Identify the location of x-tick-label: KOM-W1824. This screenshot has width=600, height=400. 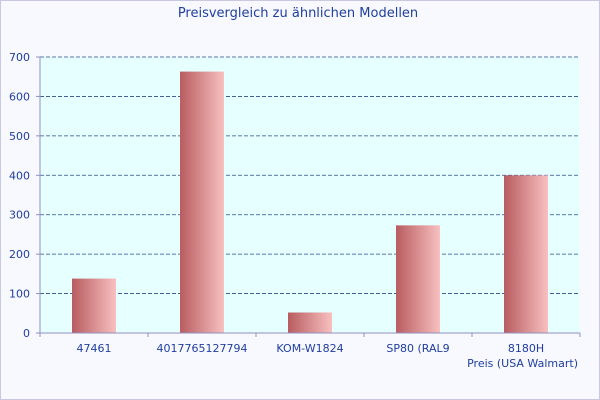
(309, 348).